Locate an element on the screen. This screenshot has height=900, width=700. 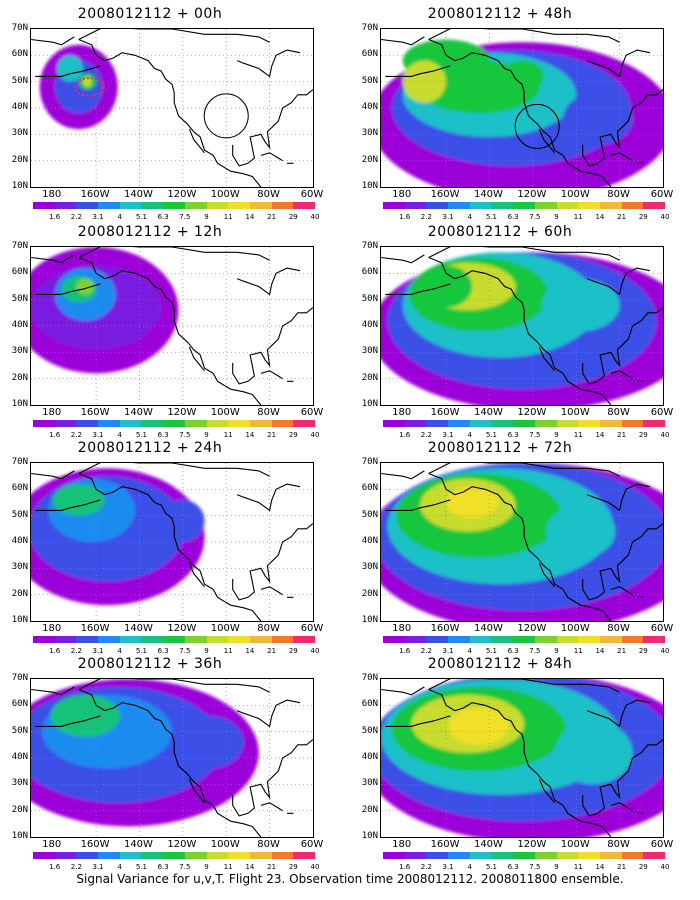
colorbar-label: 29 is located at coordinates (293, 217).